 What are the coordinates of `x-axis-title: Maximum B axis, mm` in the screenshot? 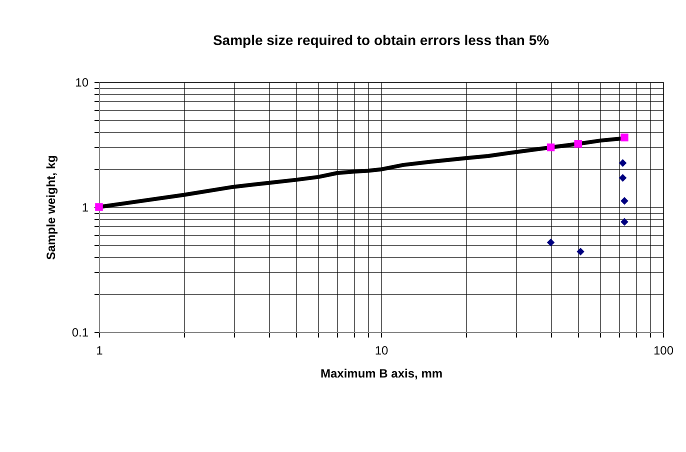 It's located at (381, 373).